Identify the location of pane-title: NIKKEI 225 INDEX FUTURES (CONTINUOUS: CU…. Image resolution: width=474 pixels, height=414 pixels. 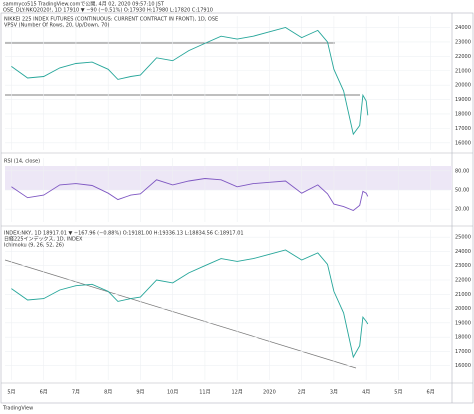
(111, 20).